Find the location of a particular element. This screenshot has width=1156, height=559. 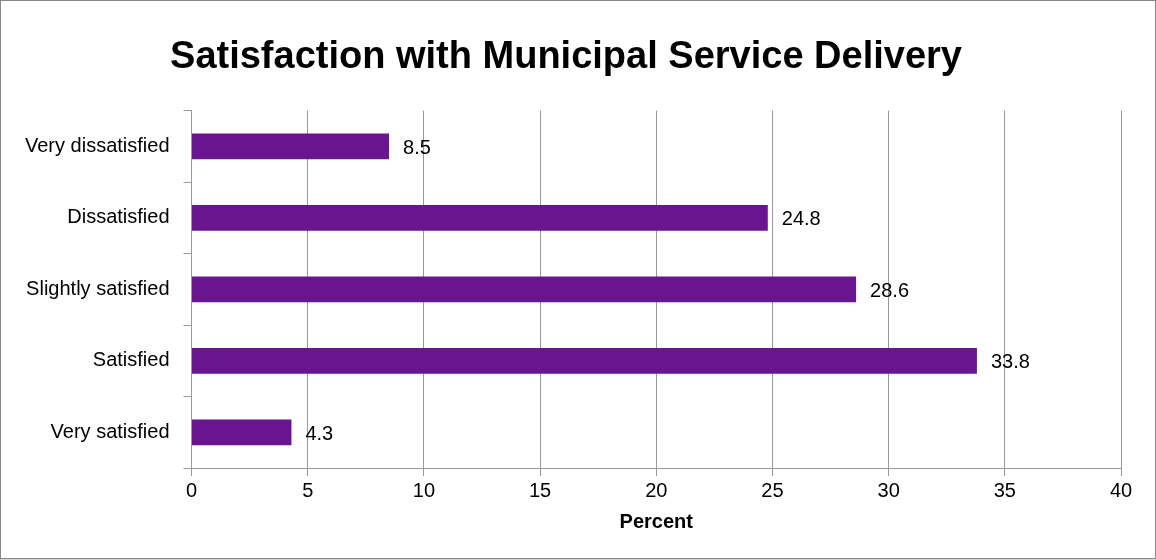

data-label: 8.5 is located at coordinates (417, 146).